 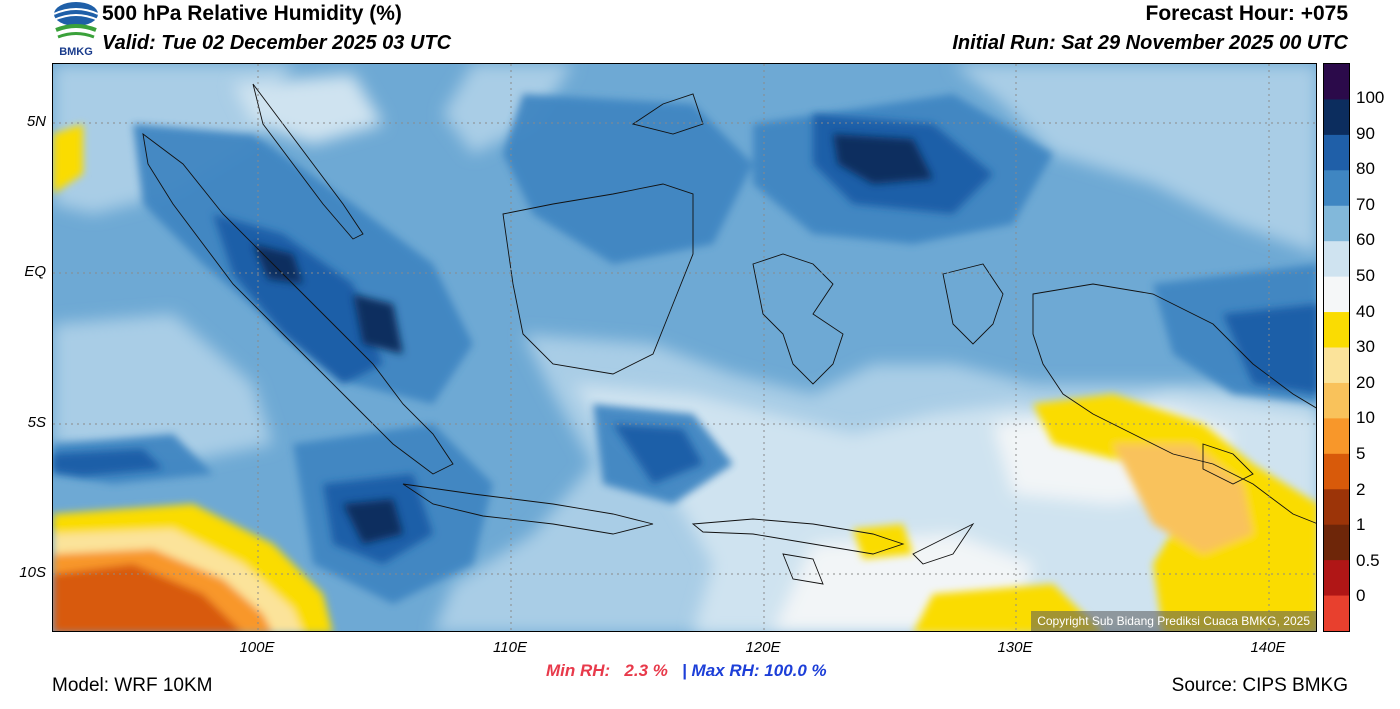 What do you see at coordinates (1259, 685) in the screenshot?
I see `source-label: Source: CIPS BMKG` at bounding box center [1259, 685].